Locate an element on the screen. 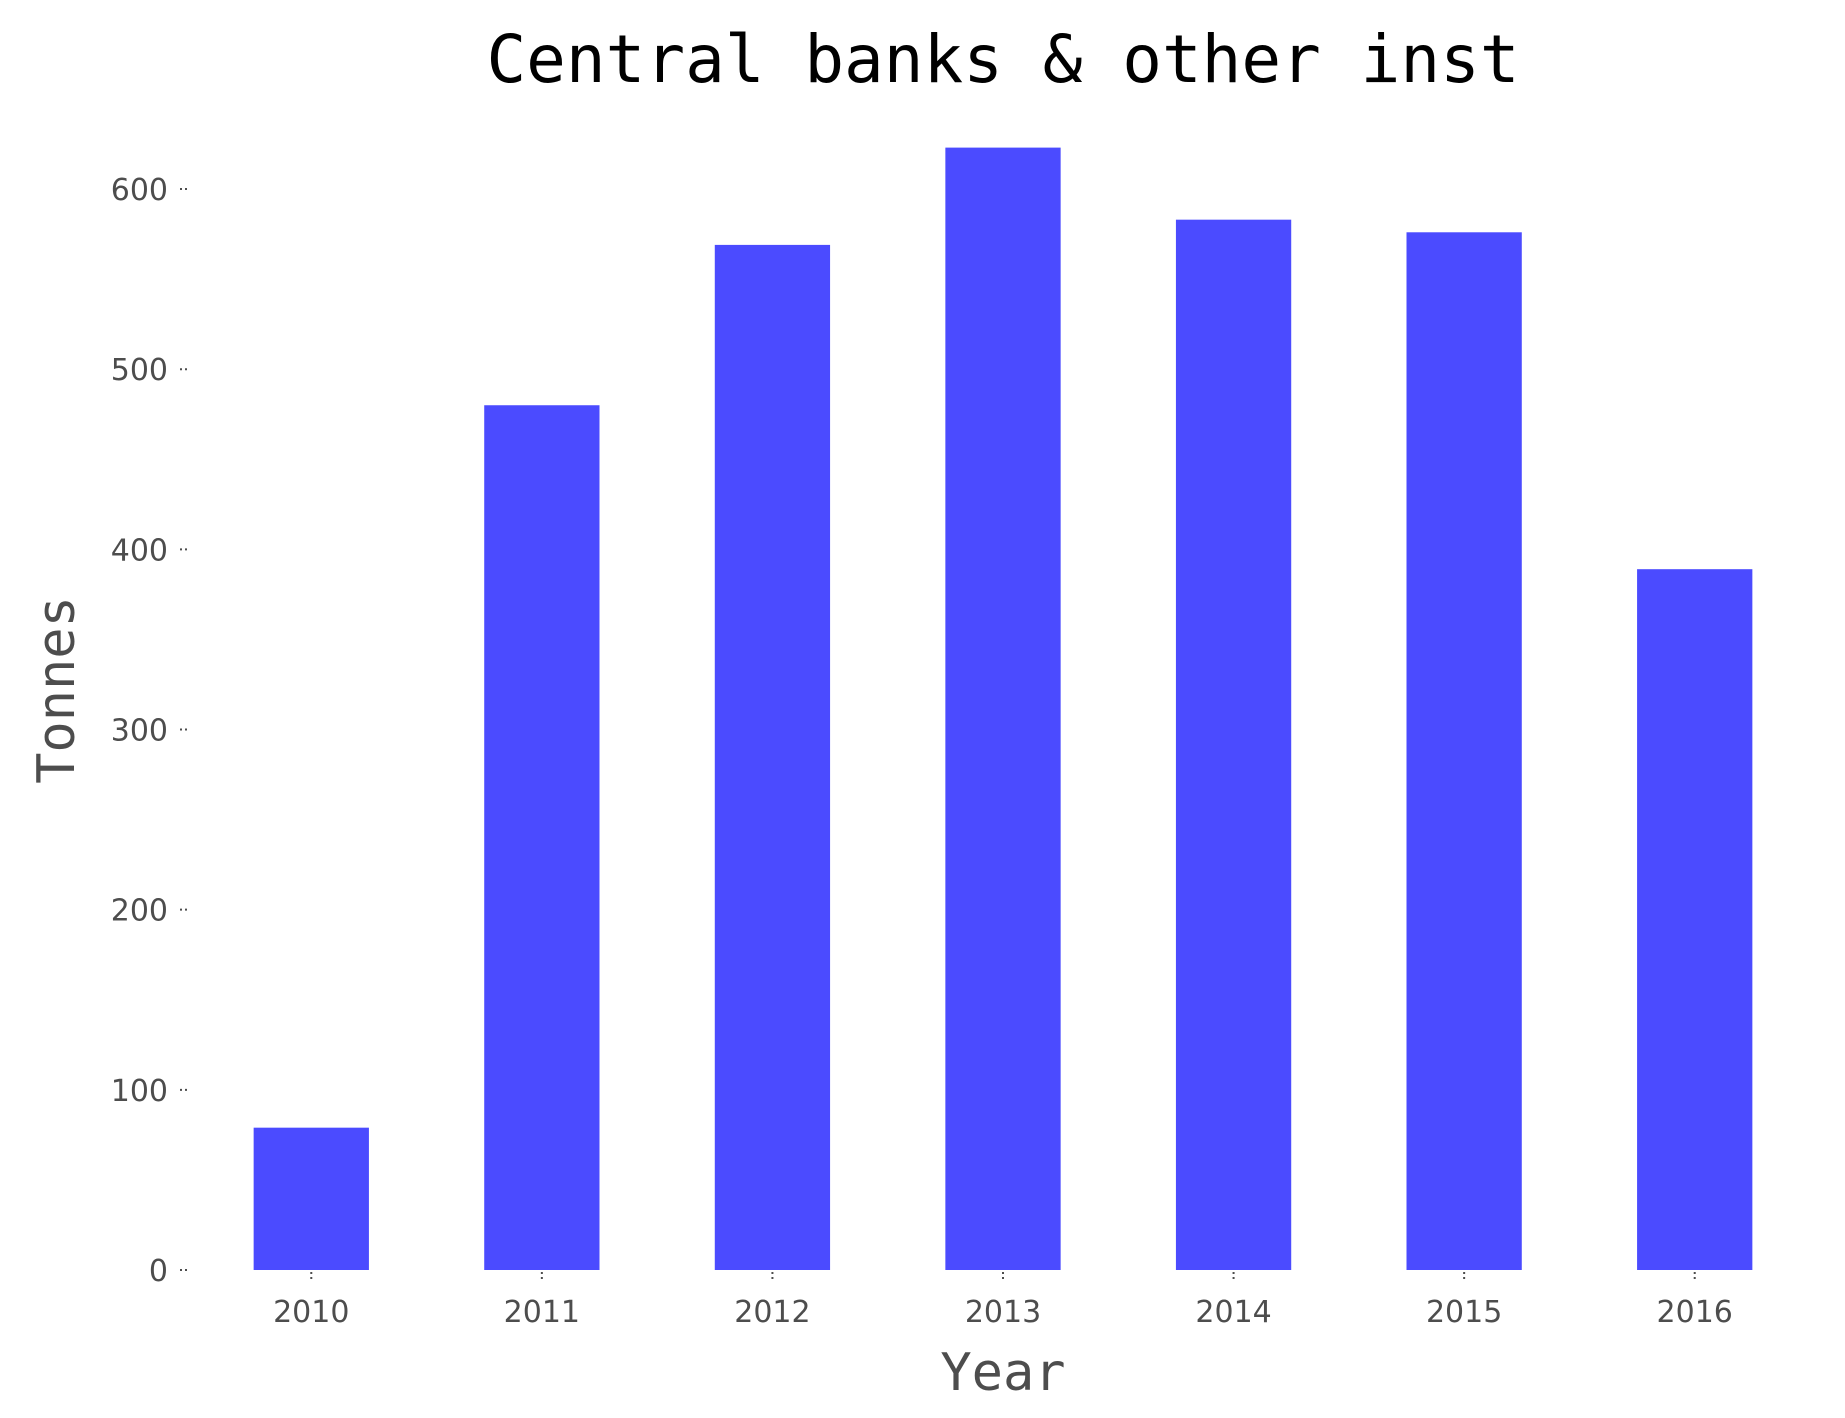 This screenshot has height=1418, width=1845. bar-2010 is located at coordinates (311, 1198).